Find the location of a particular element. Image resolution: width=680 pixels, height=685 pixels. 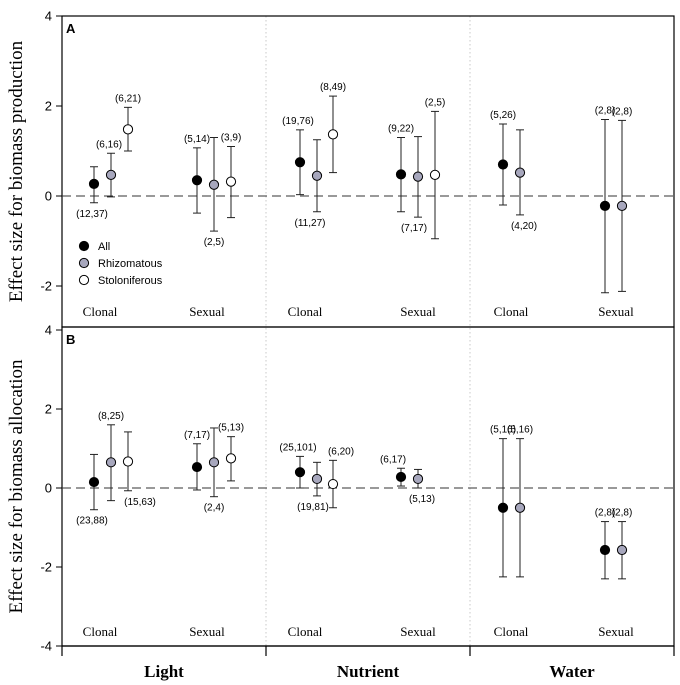

data-point-nutrient-sexual-rhizomatous: (7,17) is located at coordinates (414, 185).